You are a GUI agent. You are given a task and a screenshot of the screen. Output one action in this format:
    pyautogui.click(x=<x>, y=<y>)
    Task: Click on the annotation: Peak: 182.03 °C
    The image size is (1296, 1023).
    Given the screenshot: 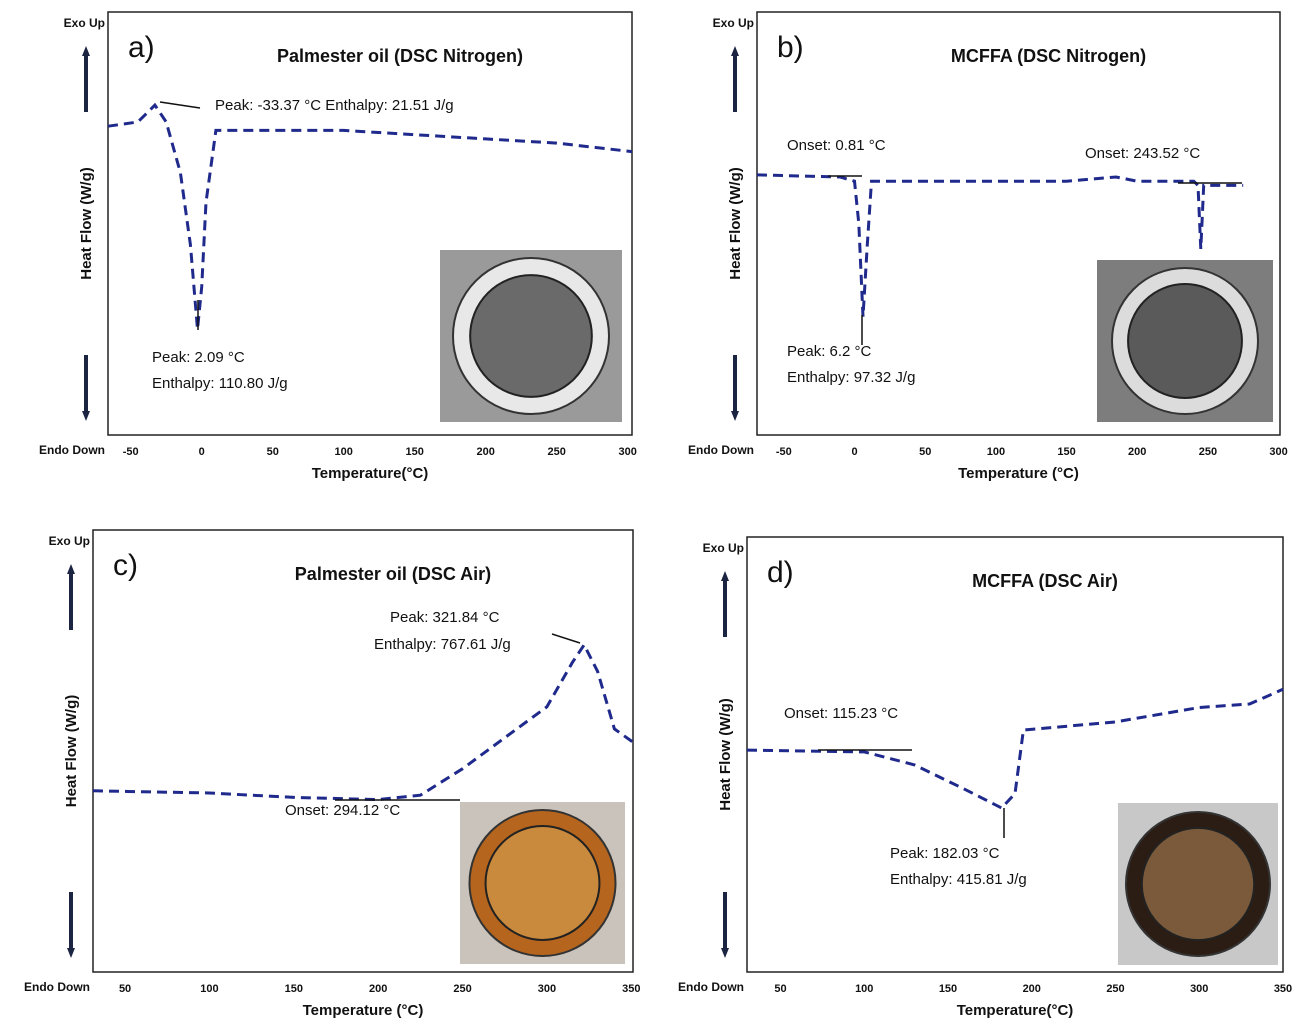 What is the action you would take?
    pyautogui.click(x=945, y=853)
    